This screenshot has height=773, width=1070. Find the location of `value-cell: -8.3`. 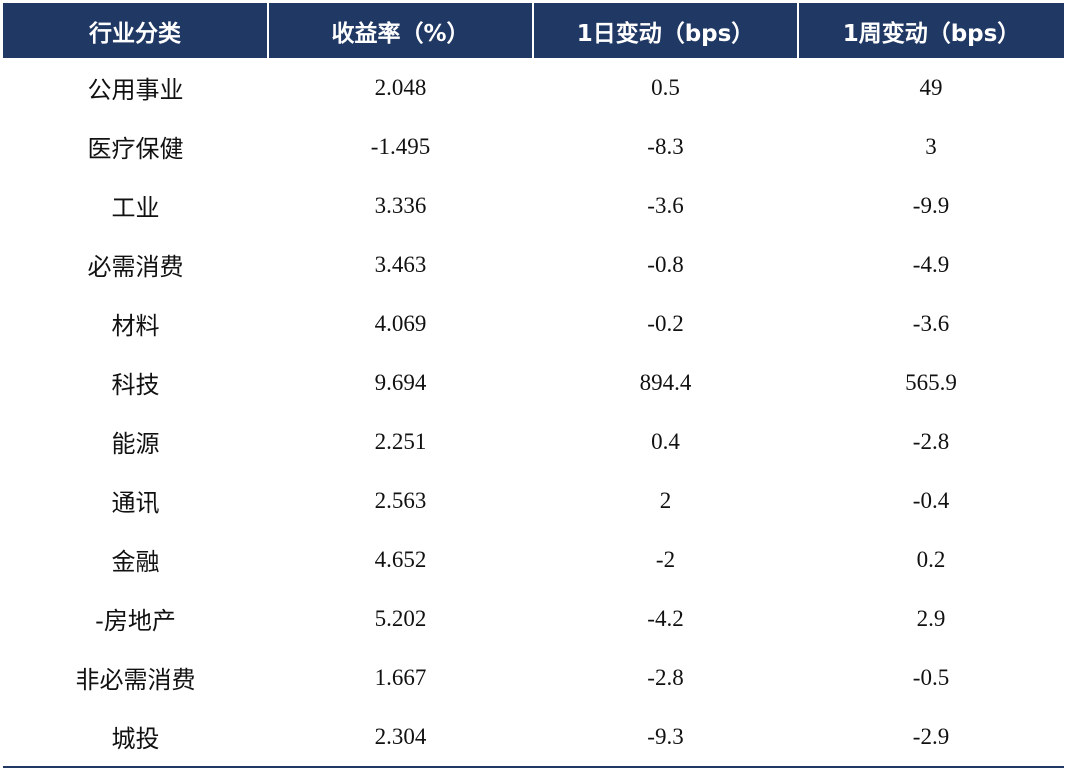

value-cell: -8.3 is located at coordinates (665, 146).